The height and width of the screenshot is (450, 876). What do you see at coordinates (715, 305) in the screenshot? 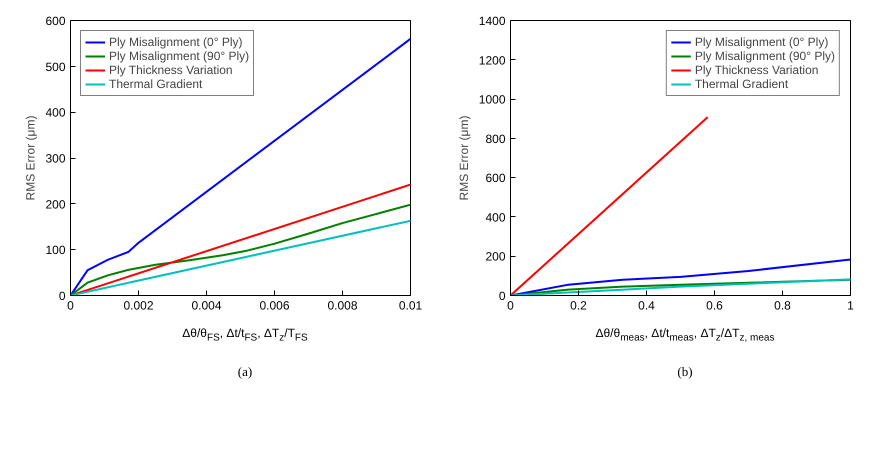
I see `x-tick-label: 0.6` at bounding box center [715, 305].